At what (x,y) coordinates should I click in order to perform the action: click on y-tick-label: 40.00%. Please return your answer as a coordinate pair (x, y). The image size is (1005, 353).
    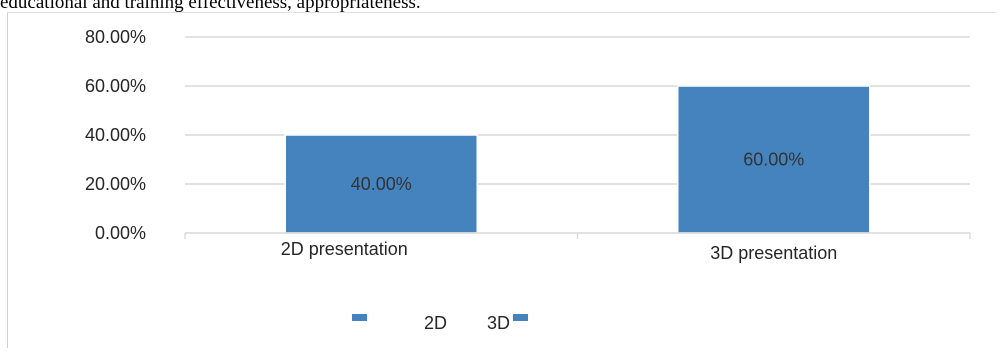
    Looking at the image, I should click on (115, 135).